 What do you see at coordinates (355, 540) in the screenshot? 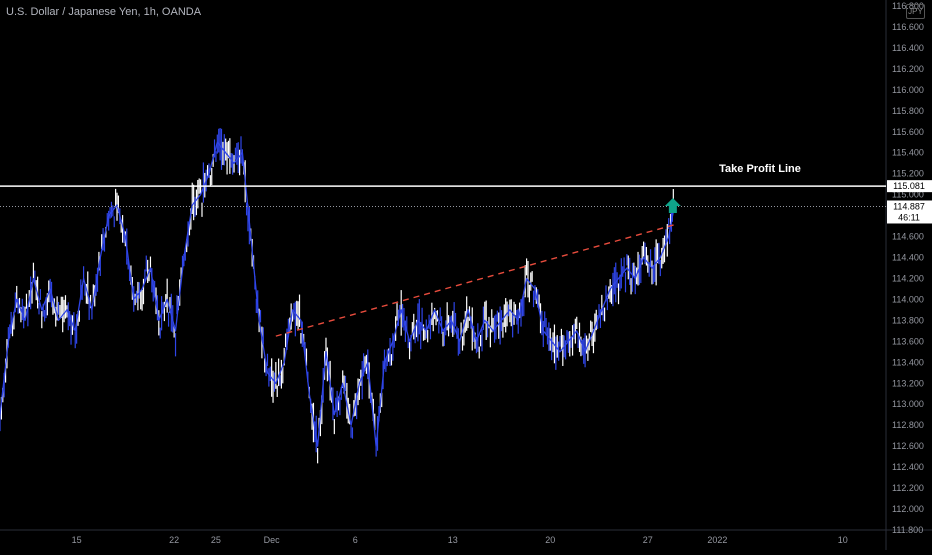
I see `x-tick-label: 6` at bounding box center [355, 540].